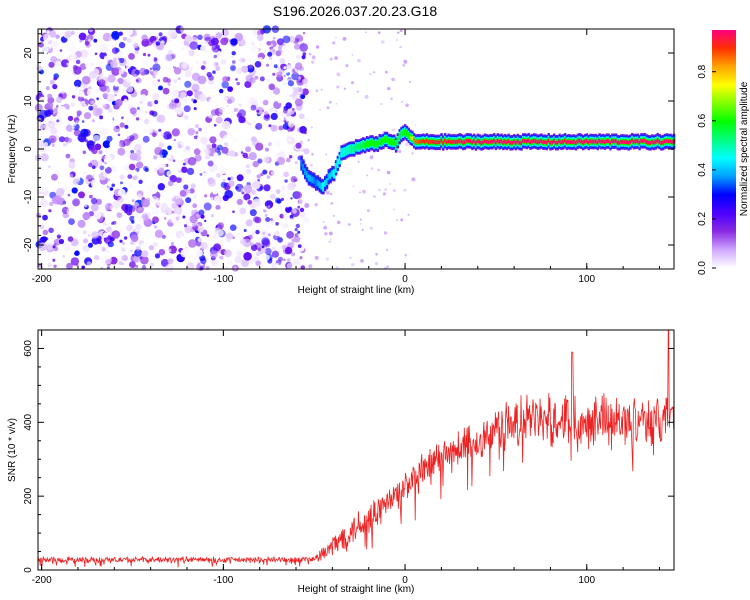  Describe the element at coordinates (28, 348) in the screenshot. I see `y-tick-label: 600` at that location.